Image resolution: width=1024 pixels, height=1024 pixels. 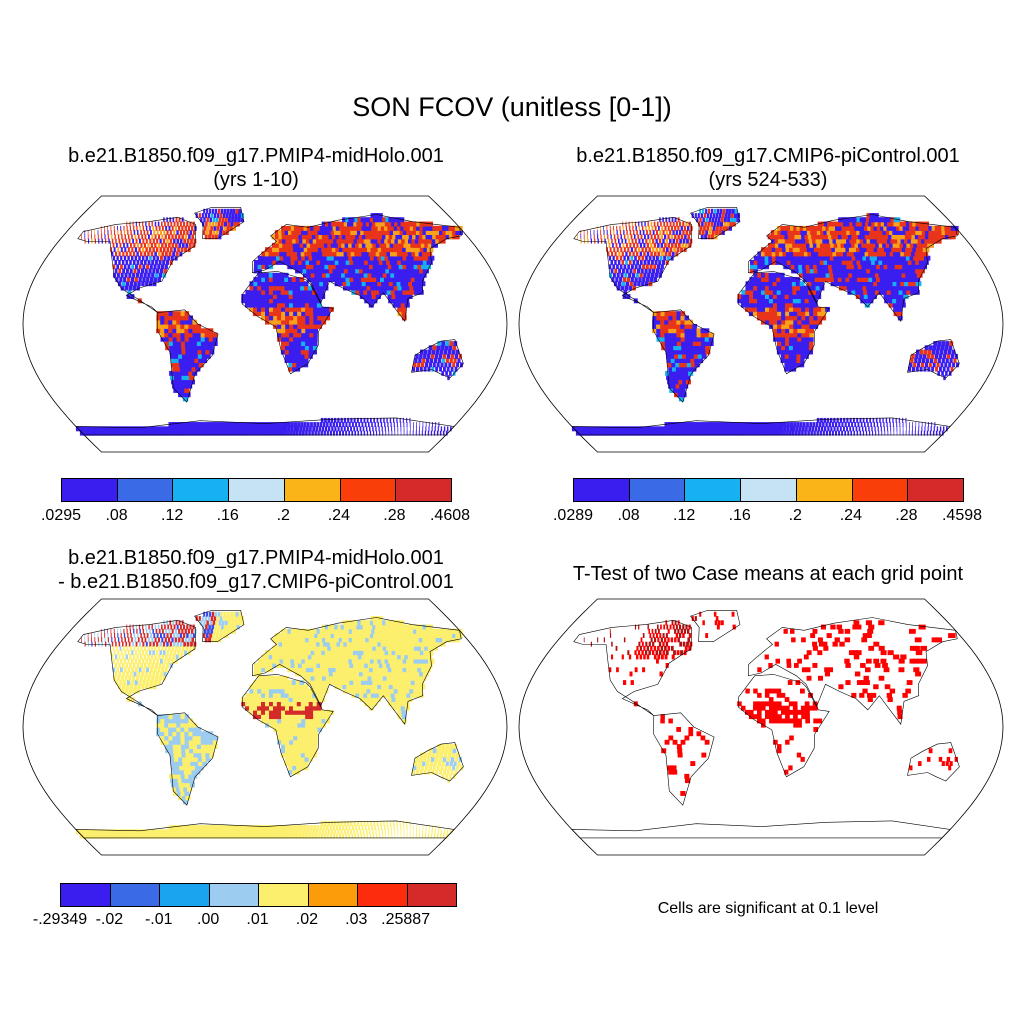 What do you see at coordinates (256, 558) in the screenshot?
I see `panel3-title-line1: b.e21.B1850.f09_g17.PMIP4-midHolo.001` at bounding box center [256, 558].